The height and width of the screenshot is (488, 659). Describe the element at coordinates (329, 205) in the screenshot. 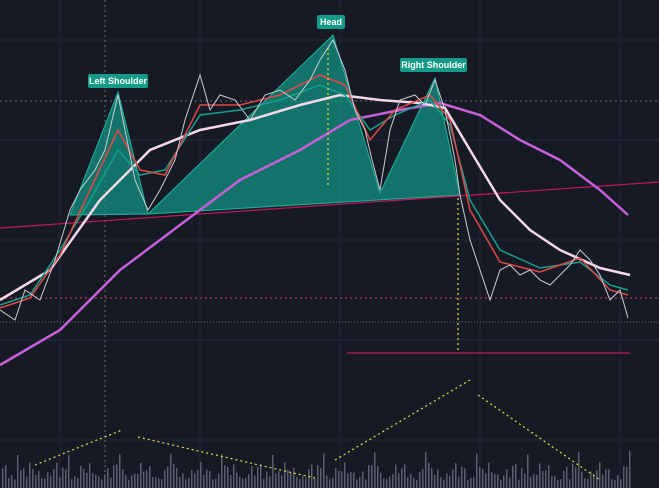

I see `neckline` at that location.